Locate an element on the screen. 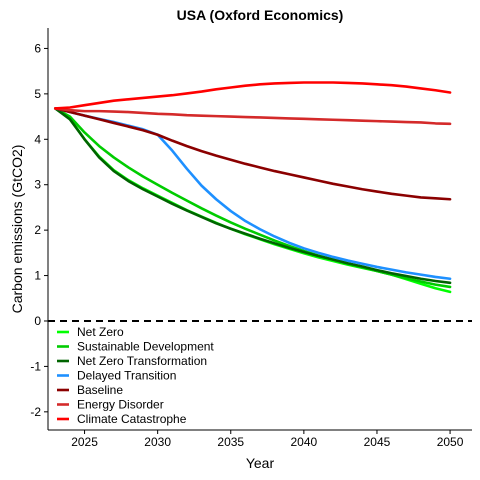  legend-label-climate-catastrophe: Climate Catastrophe is located at coordinates (132, 419).